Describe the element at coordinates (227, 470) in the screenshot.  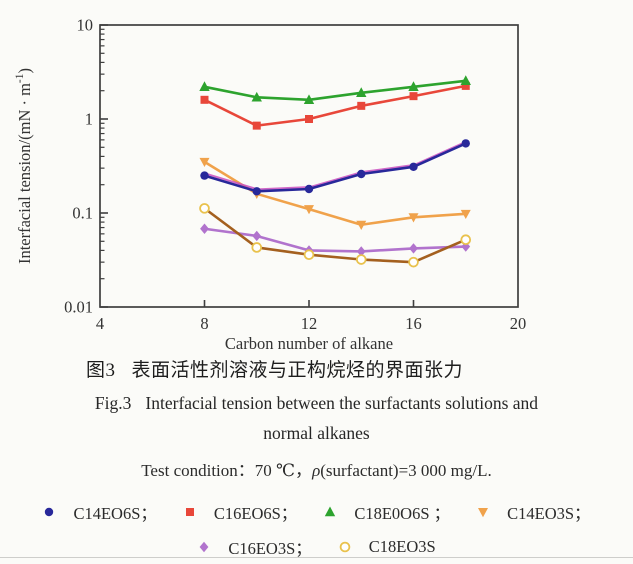
I see `test-condition-prefix: Test condition：70 ℃，` at that location.